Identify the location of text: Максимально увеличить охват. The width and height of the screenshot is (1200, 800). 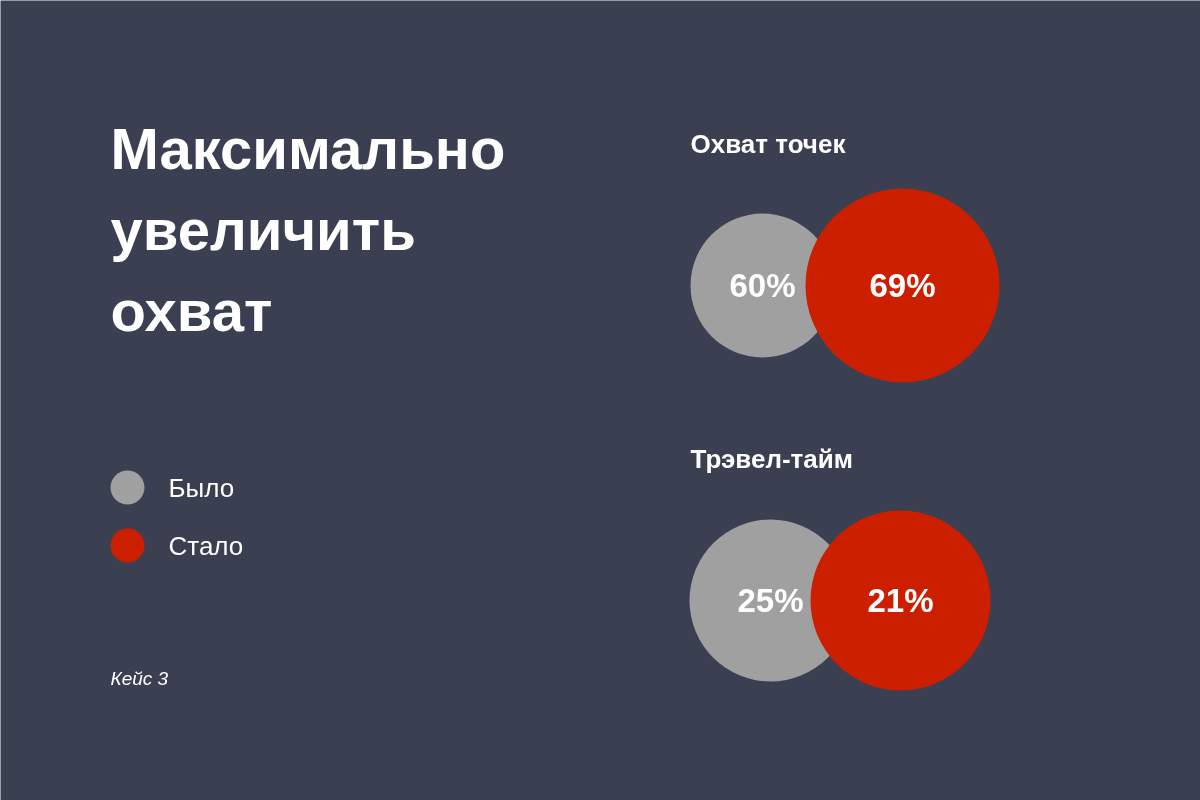
(308, 229).